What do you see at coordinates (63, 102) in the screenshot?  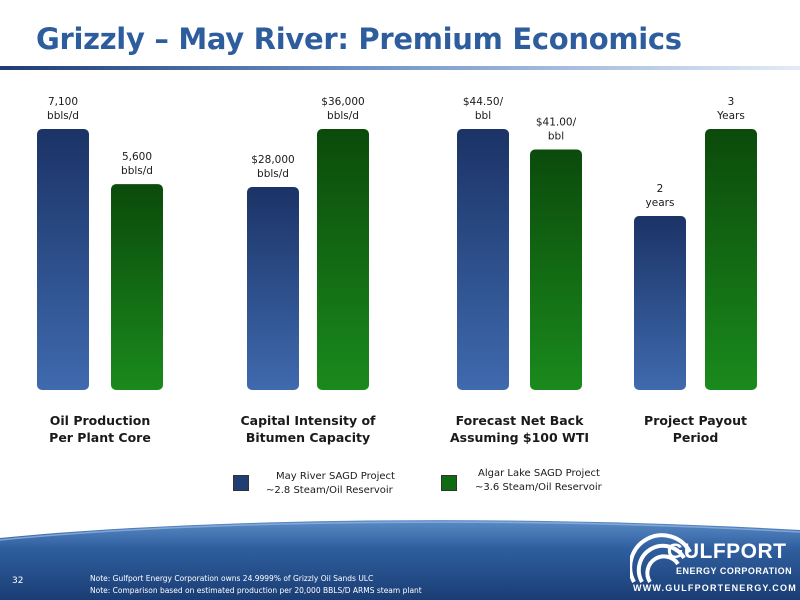 I see `data-label-may-river-0-value: 7,100` at bounding box center [63, 102].